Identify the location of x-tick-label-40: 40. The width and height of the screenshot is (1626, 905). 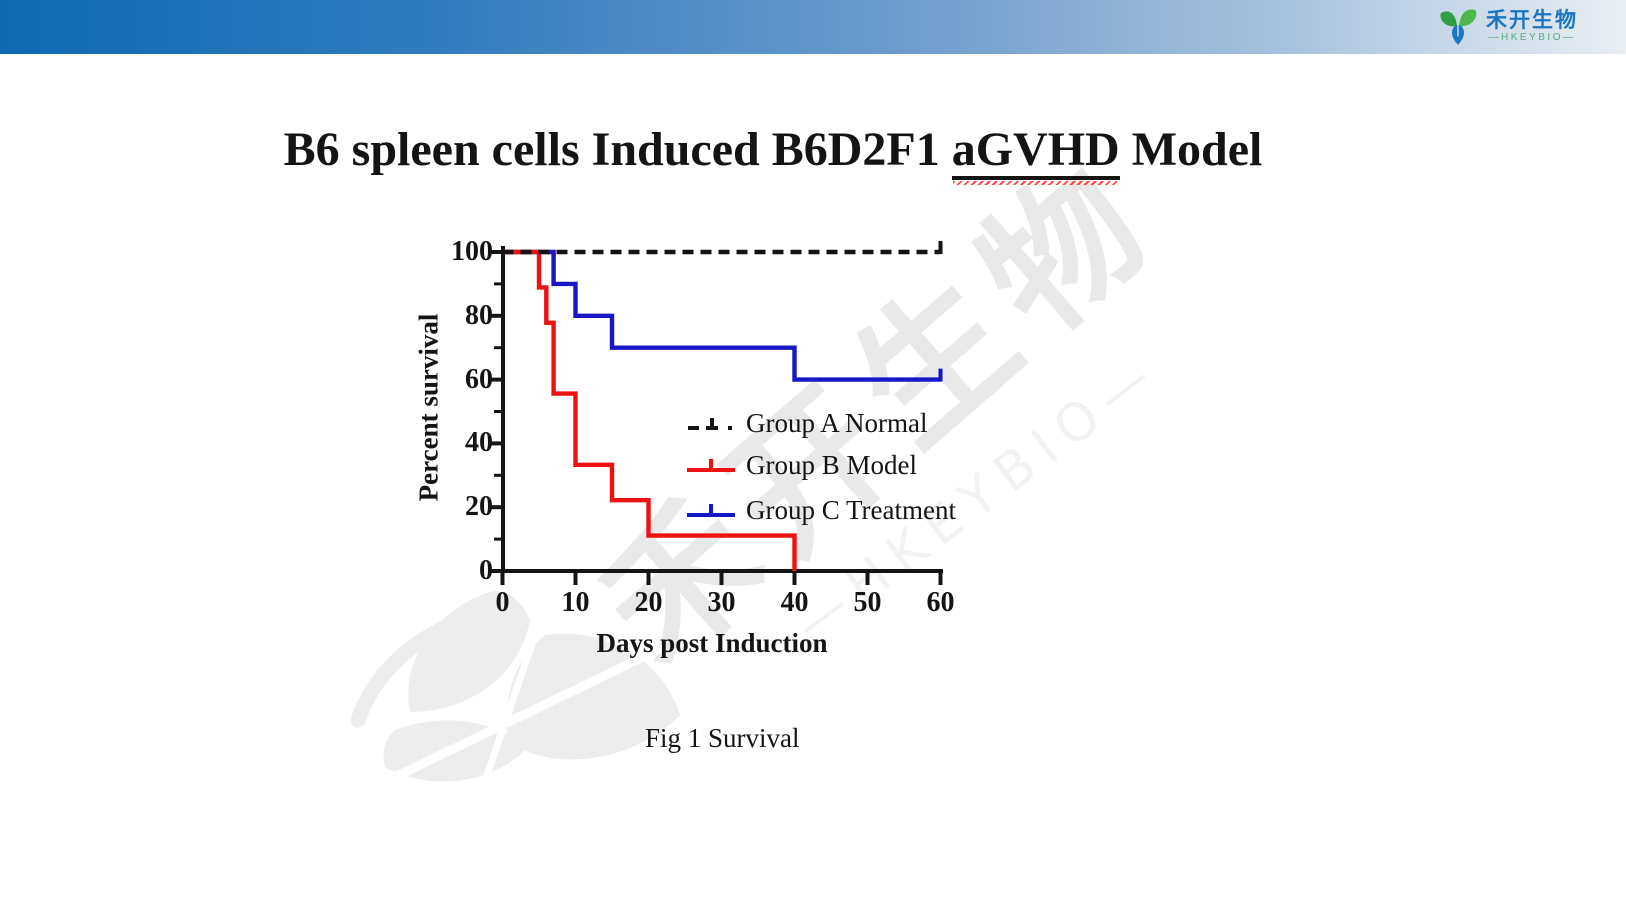
(794, 602).